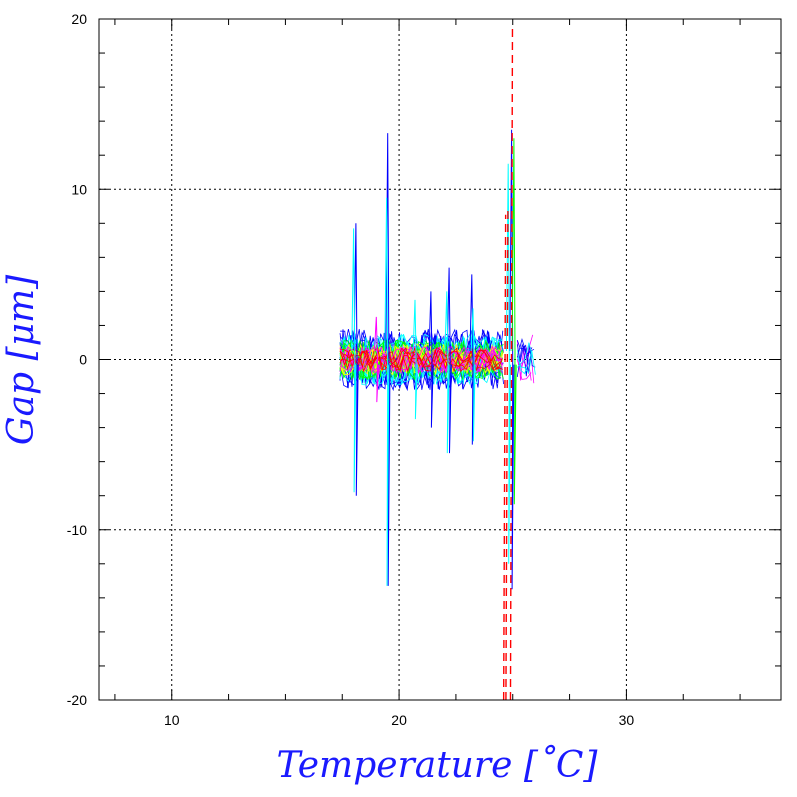  What do you see at coordinates (627, 720) in the screenshot?
I see `x-tick-label: 30` at bounding box center [627, 720].